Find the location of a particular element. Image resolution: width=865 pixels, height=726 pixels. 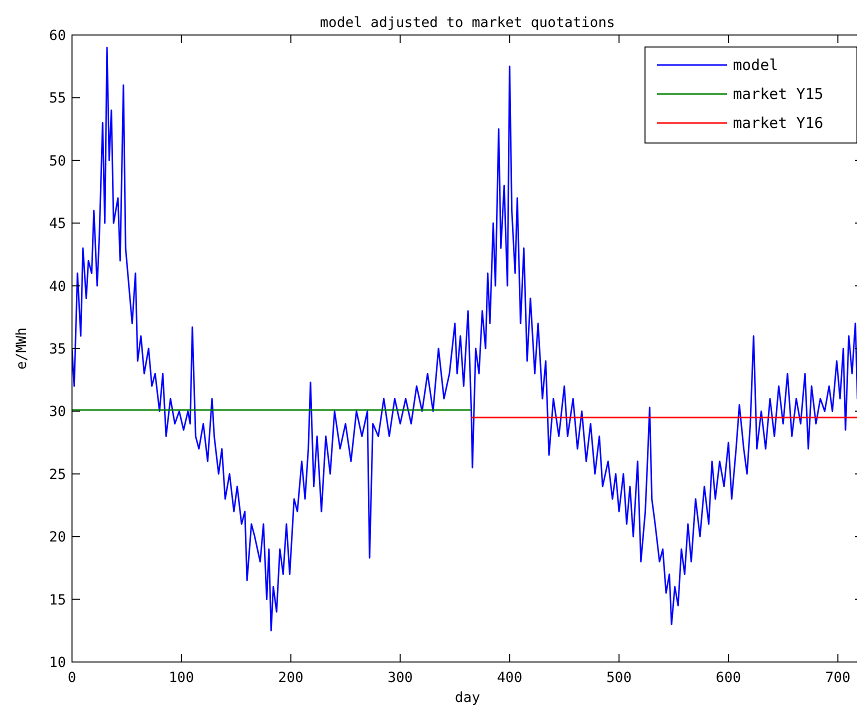

x-tick-label: 300 is located at coordinates (400, 678).